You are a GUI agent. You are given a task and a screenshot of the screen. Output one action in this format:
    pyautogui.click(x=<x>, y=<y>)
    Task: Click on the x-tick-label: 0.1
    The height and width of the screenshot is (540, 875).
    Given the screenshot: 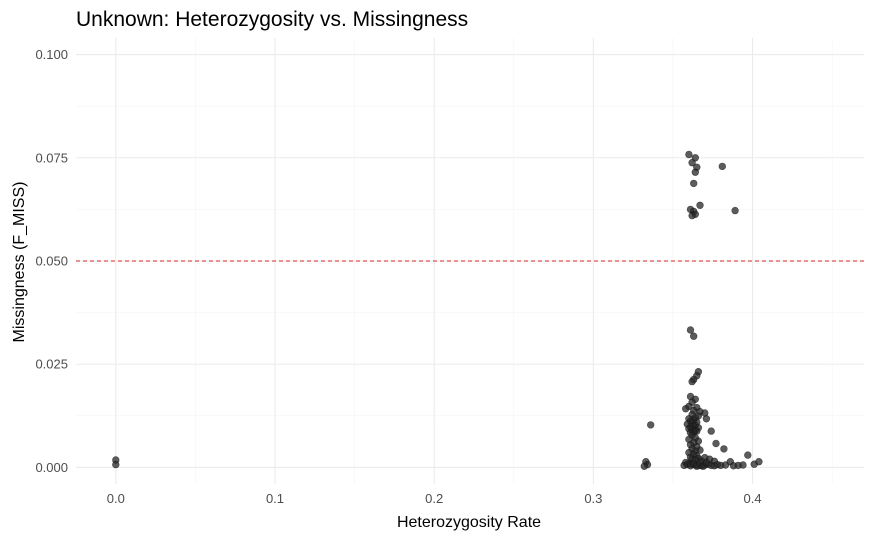 What is the action you would take?
    pyautogui.click(x=275, y=498)
    